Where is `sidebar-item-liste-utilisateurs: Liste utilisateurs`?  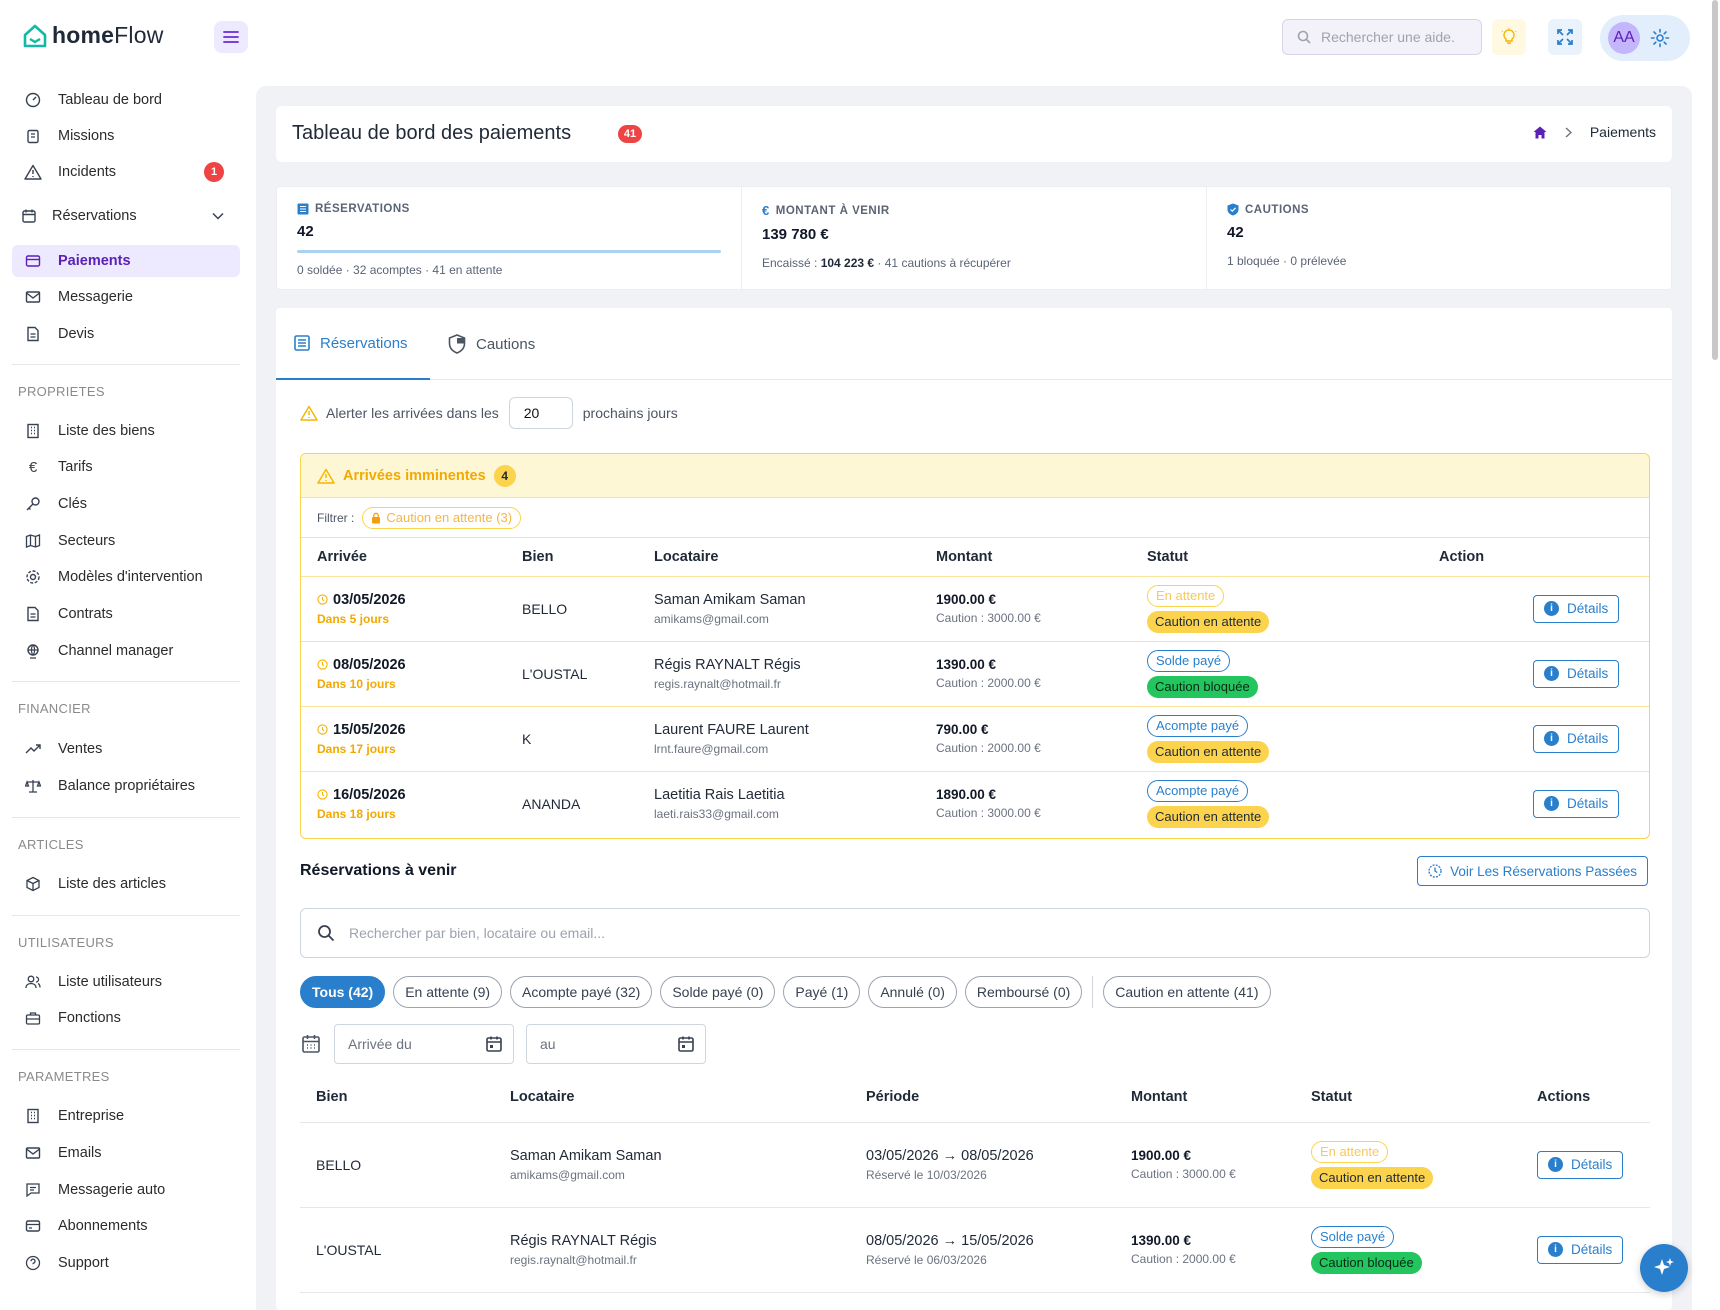
sidebar-item-liste-utilisateurs: Liste utilisateurs is located at coordinates (126, 982).